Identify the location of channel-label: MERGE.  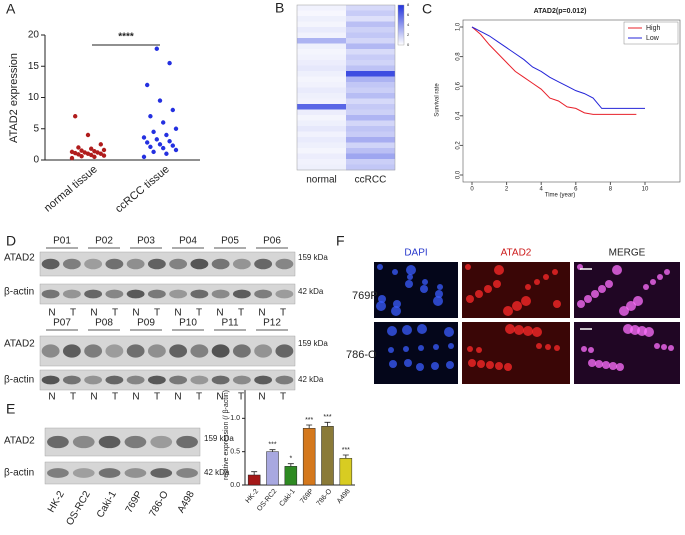
(627, 253).